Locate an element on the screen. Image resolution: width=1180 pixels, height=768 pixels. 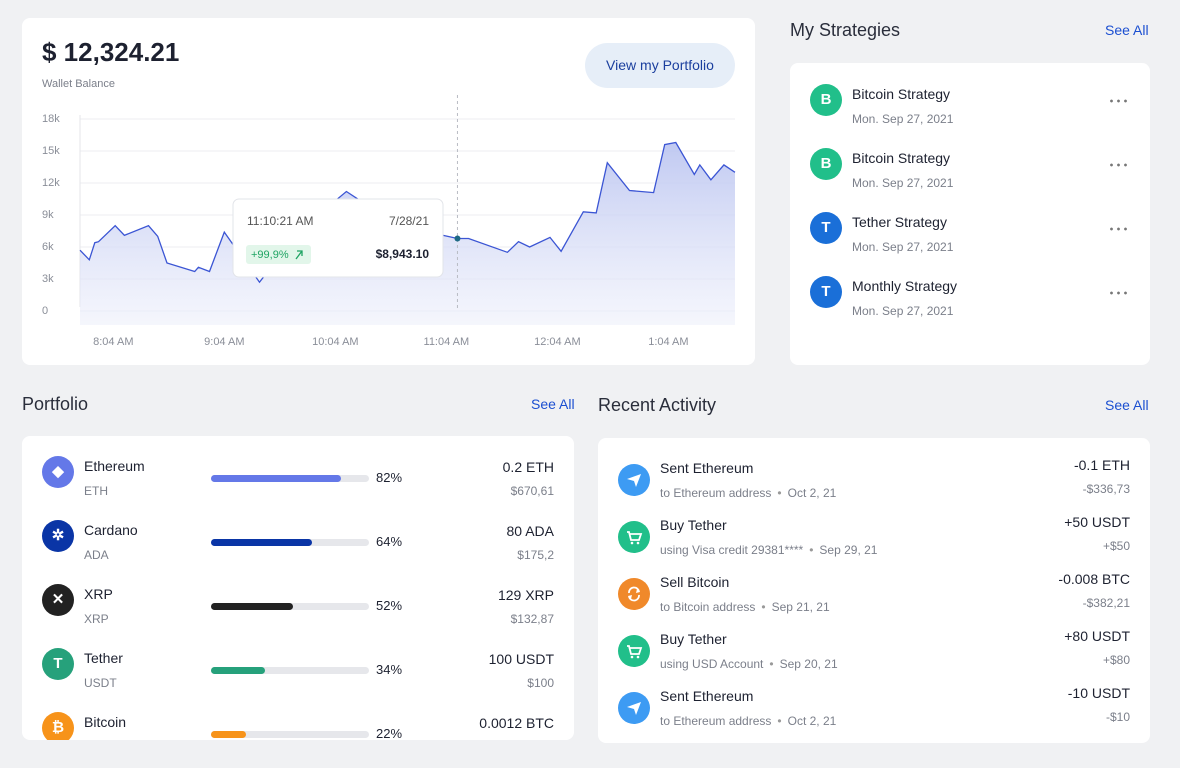
activity-amount: -0.008 BTC is located at coordinates (1094, 579).